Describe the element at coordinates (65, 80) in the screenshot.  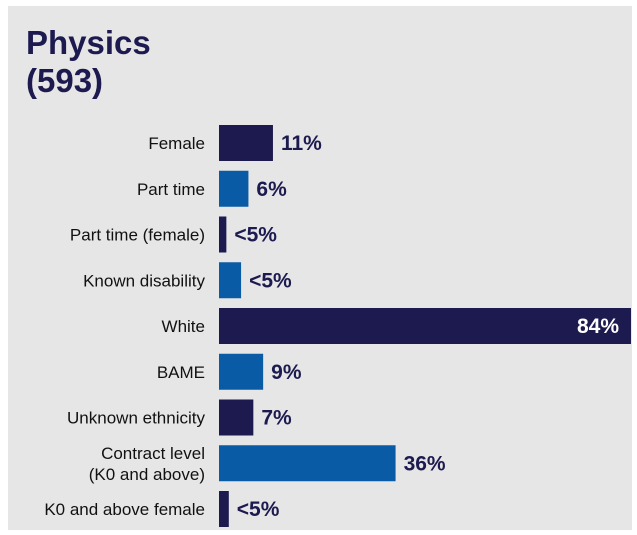
I see `subtitle-count: (593)` at that location.